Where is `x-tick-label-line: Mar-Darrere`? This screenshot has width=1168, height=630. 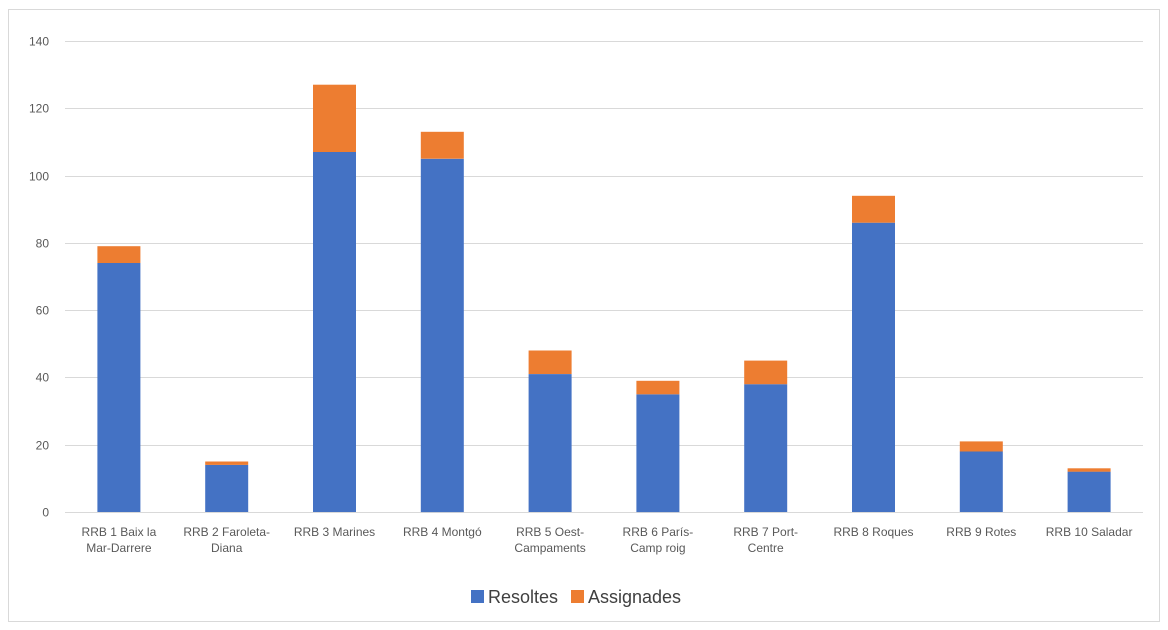 x-tick-label-line: Mar-Darrere is located at coordinates (119, 548).